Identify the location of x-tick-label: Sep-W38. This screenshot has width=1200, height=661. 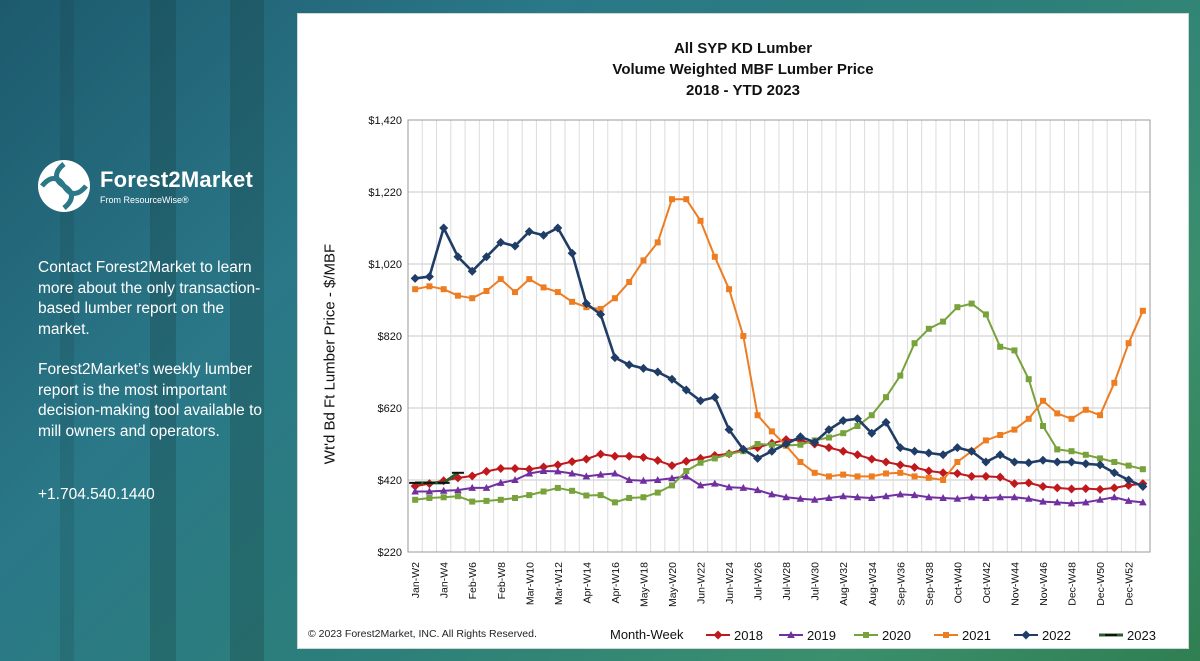
(930, 584).